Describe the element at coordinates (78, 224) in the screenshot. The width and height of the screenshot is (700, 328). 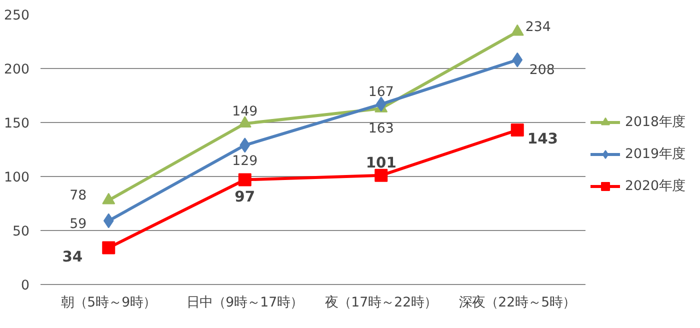
I see `data-label: 59` at that location.